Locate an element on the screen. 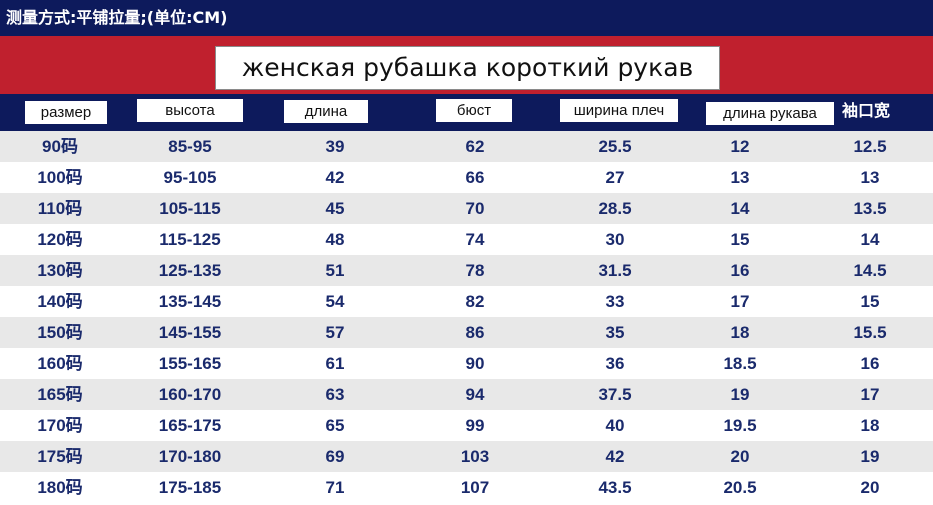 The height and width of the screenshot is (505, 933). table-cell: 82 is located at coordinates (475, 301).